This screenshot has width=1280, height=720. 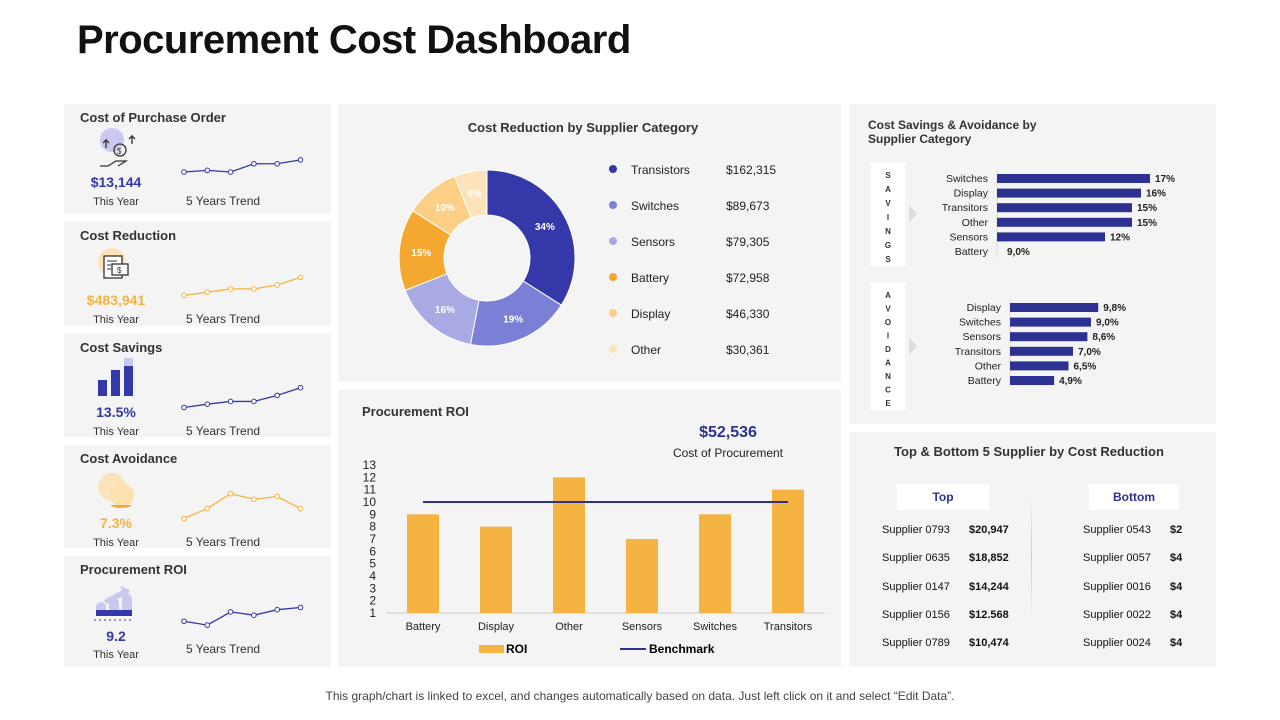 I want to click on bar-value-label: 9,0%, so click(x=1018, y=252).